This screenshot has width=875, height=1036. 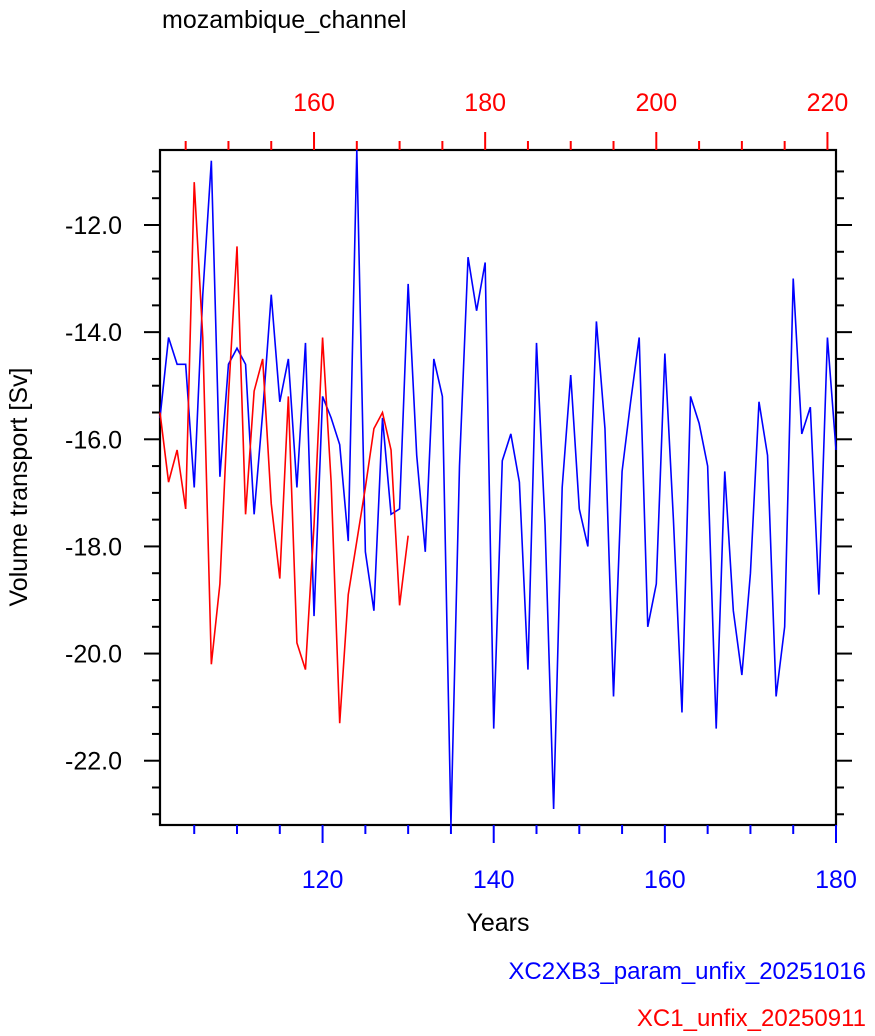 What do you see at coordinates (323, 880) in the screenshot?
I see `bottom-tick-label: 120` at bounding box center [323, 880].